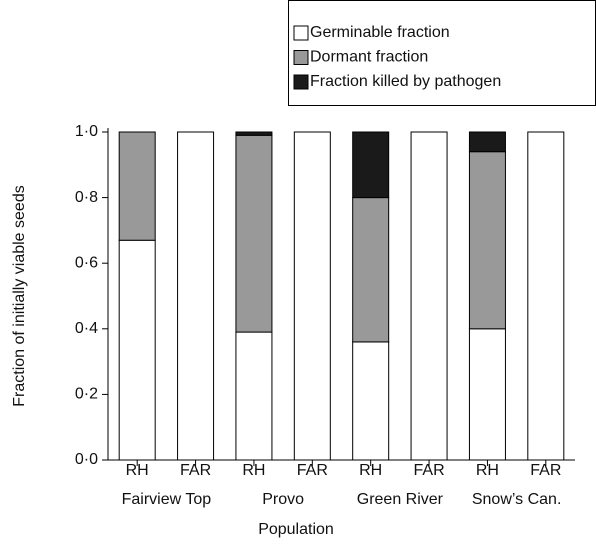 The height and width of the screenshot is (546, 596). Describe the element at coordinates (283, 499) in the screenshot. I see `group-label: Provo` at that location.